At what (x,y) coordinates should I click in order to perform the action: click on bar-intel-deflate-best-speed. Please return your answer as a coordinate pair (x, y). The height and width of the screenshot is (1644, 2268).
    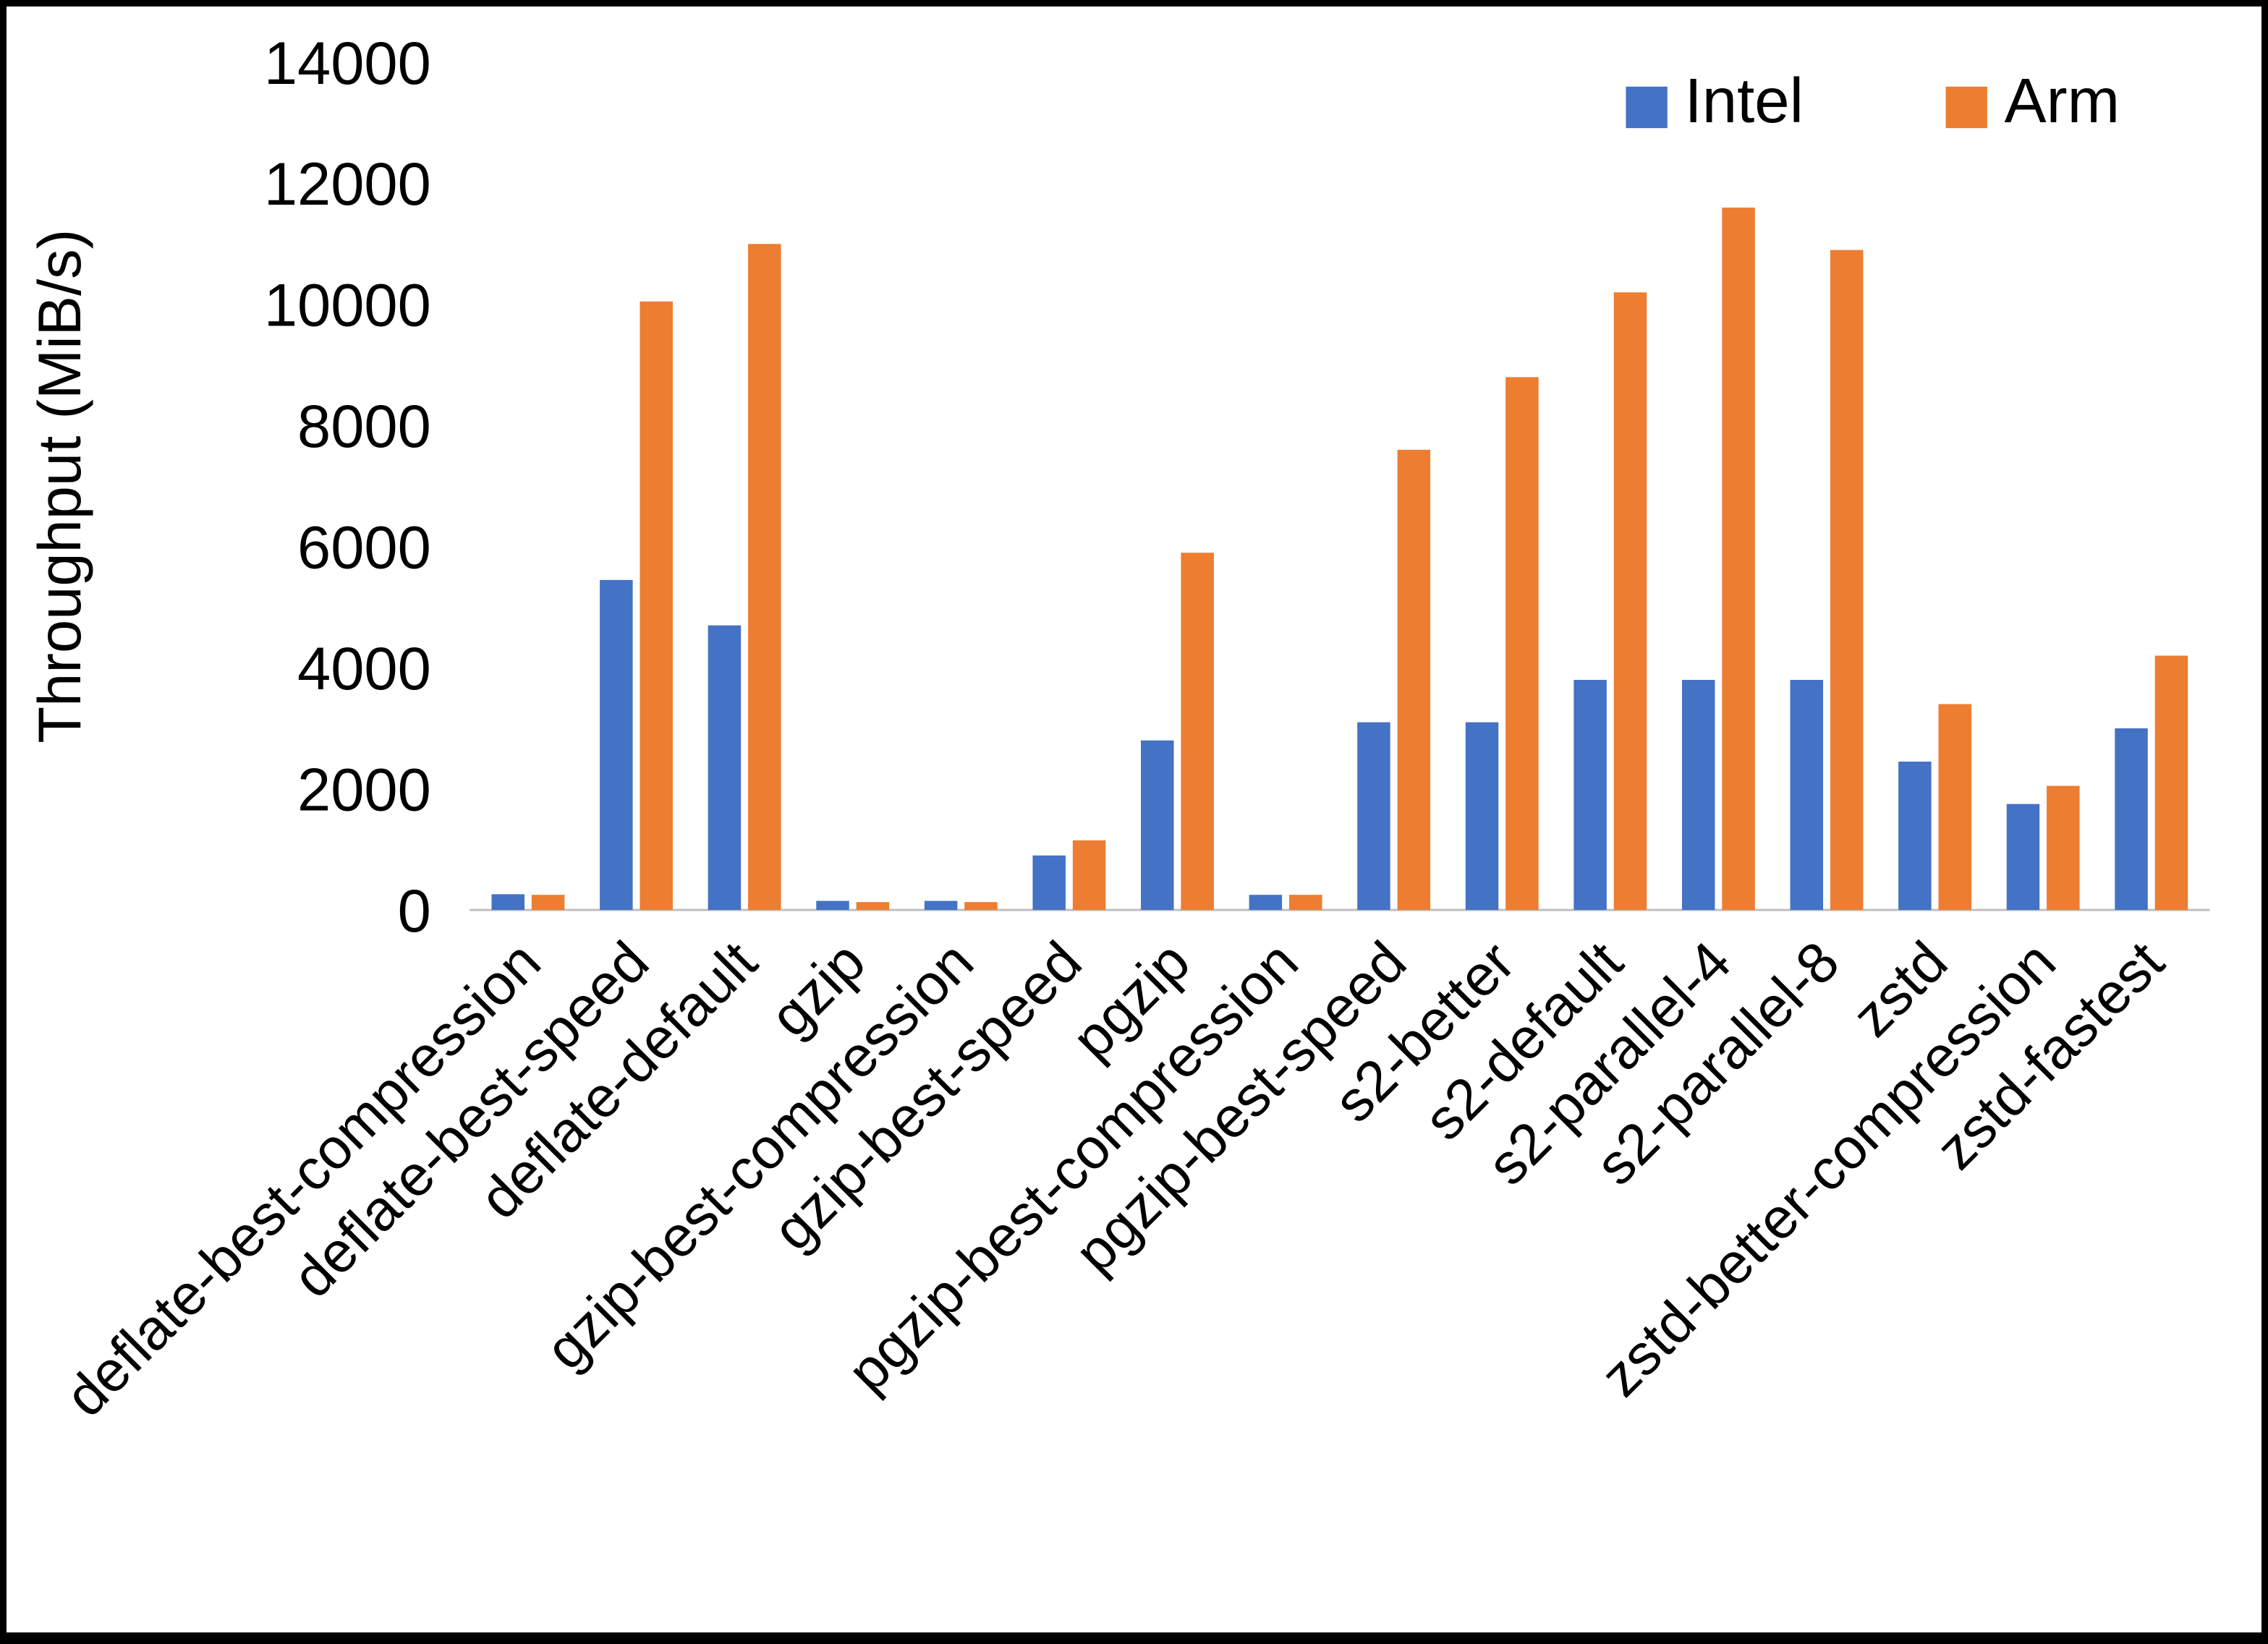
    Looking at the image, I should click on (616, 745).